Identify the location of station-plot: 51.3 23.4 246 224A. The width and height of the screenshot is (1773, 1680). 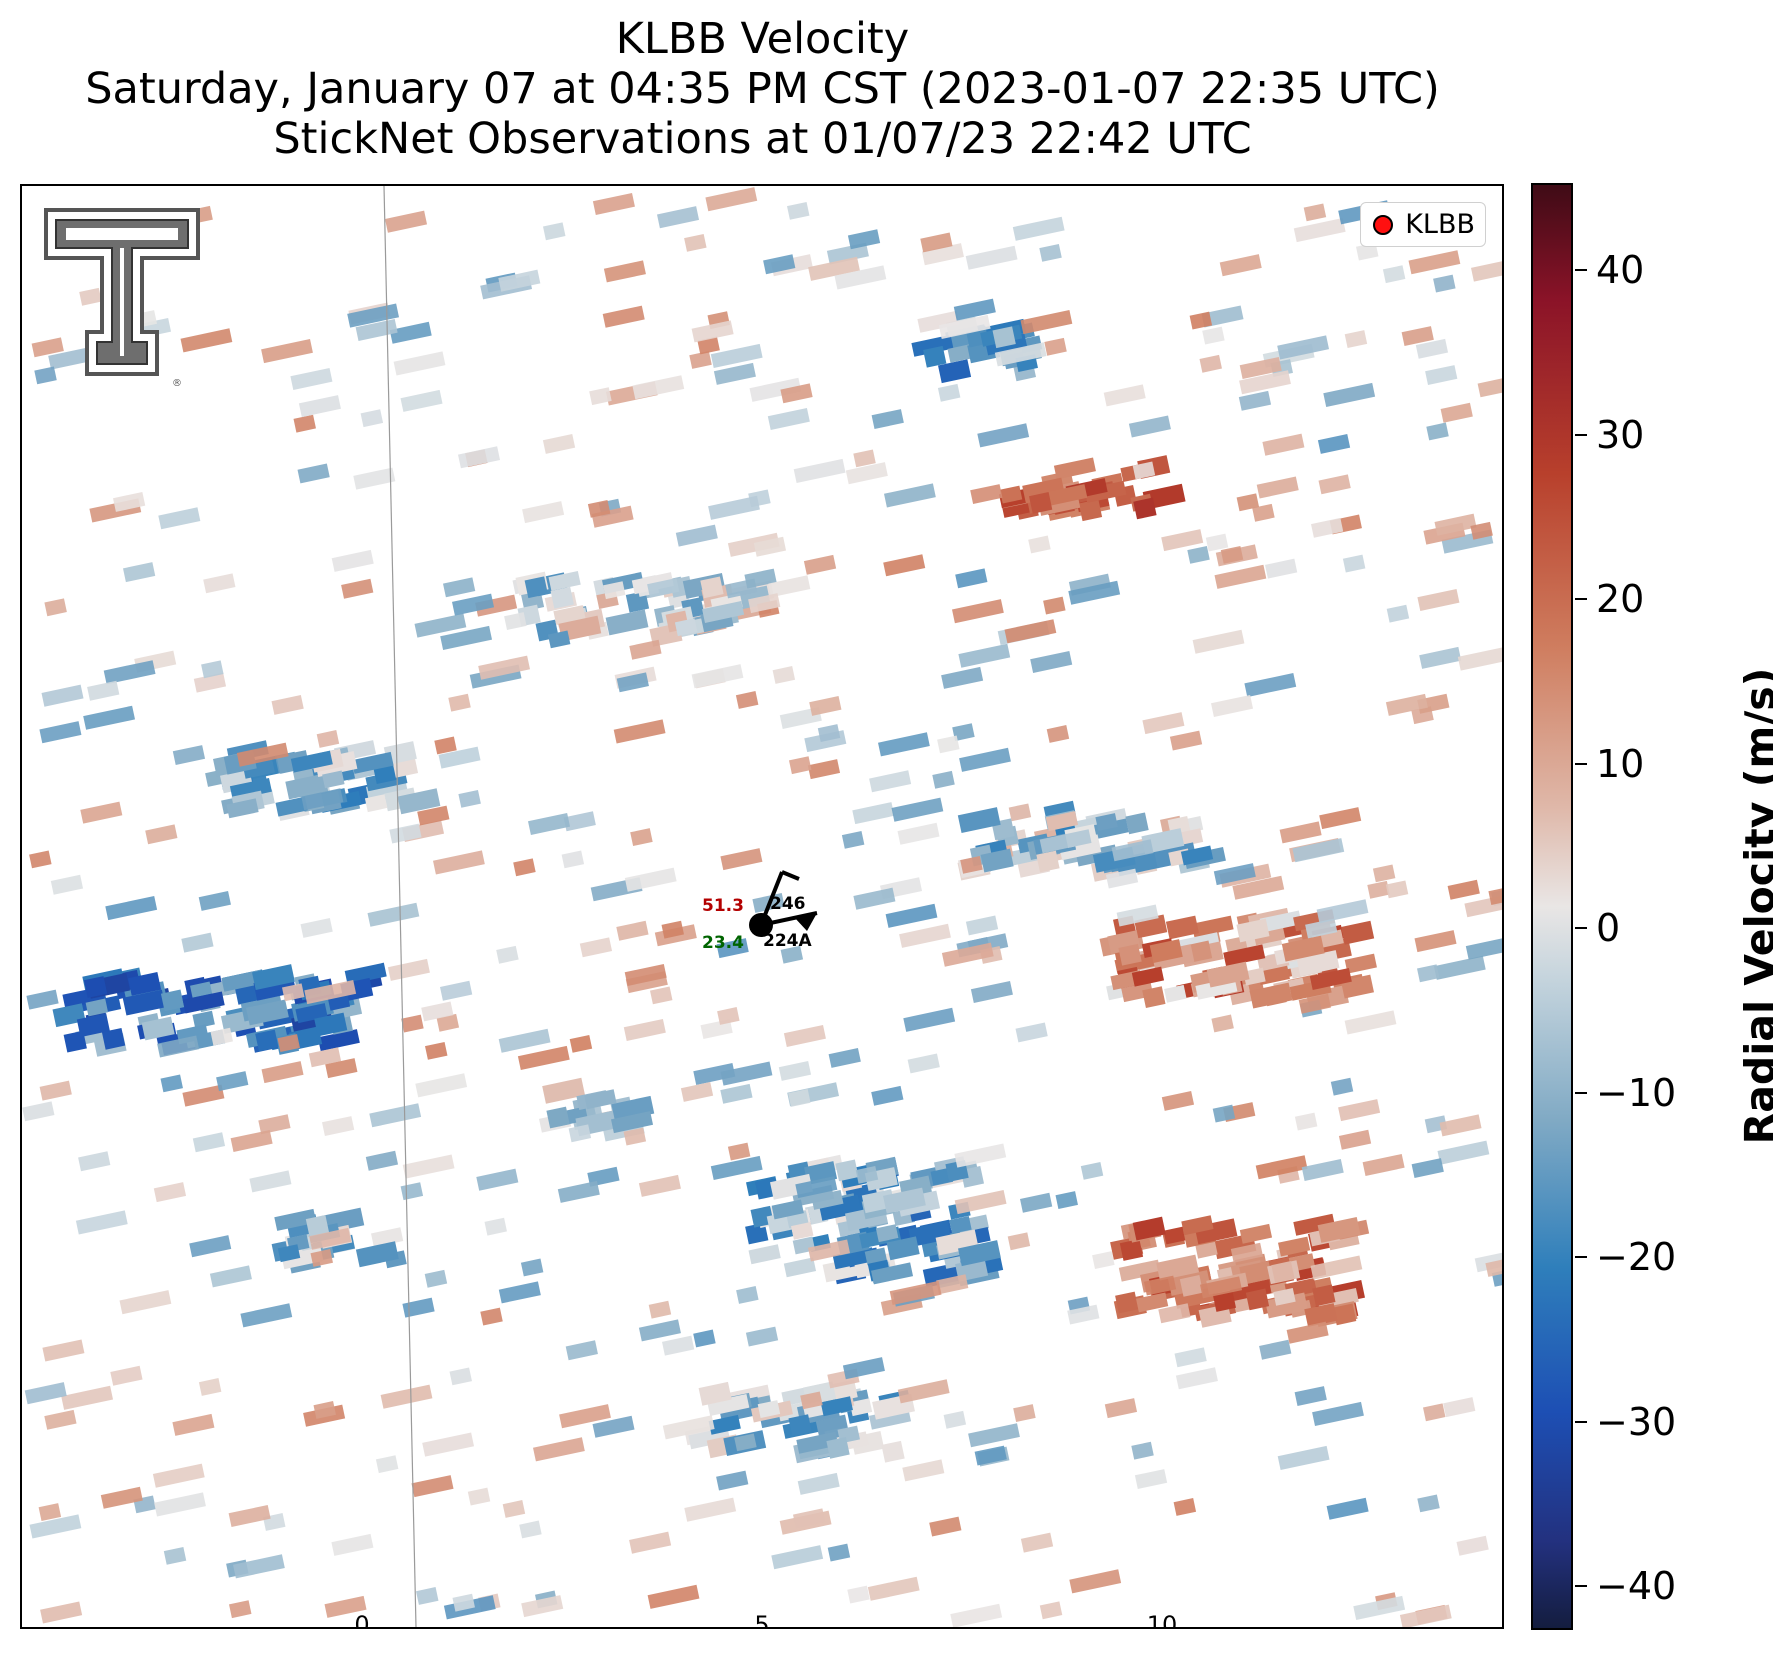
(760, 911).